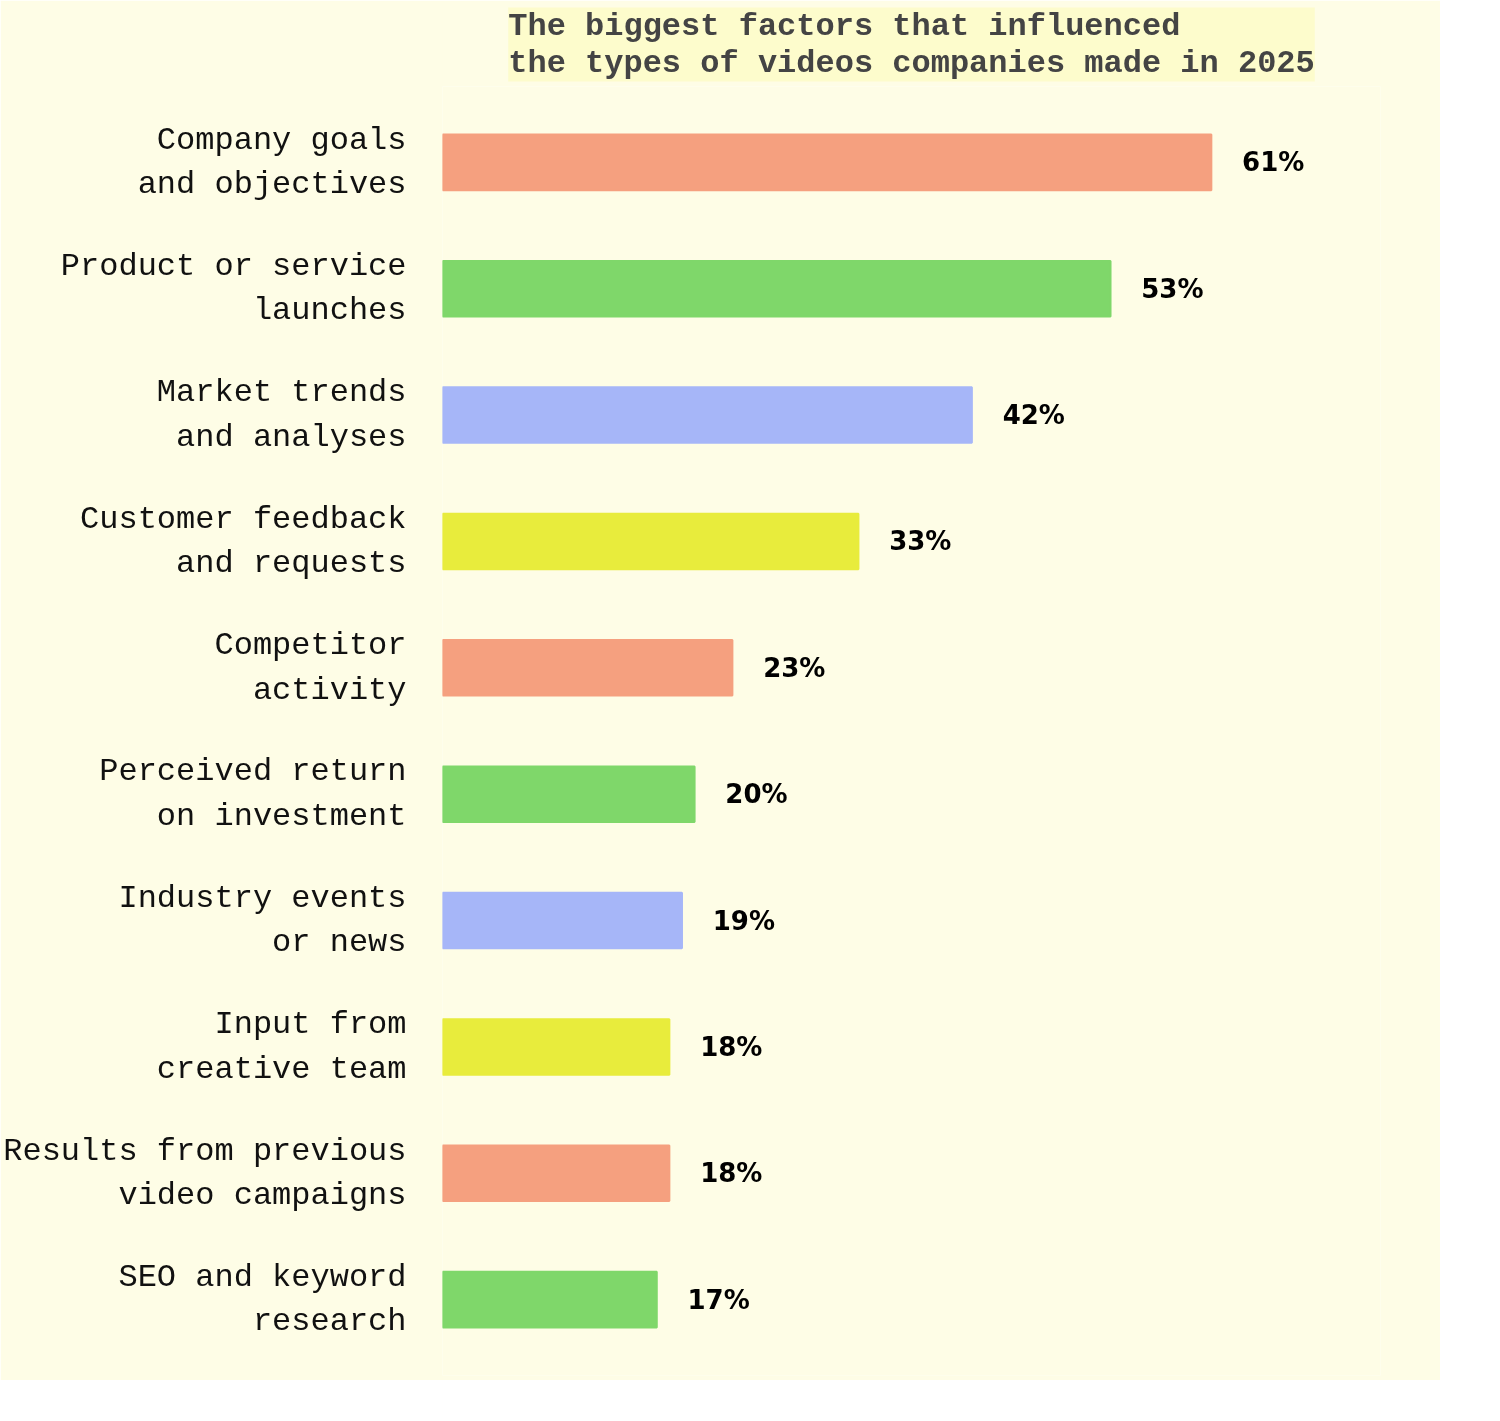 This screenshot has width=1500, height=1421. I want to click on data-label: 53%, so click(1172, 288).